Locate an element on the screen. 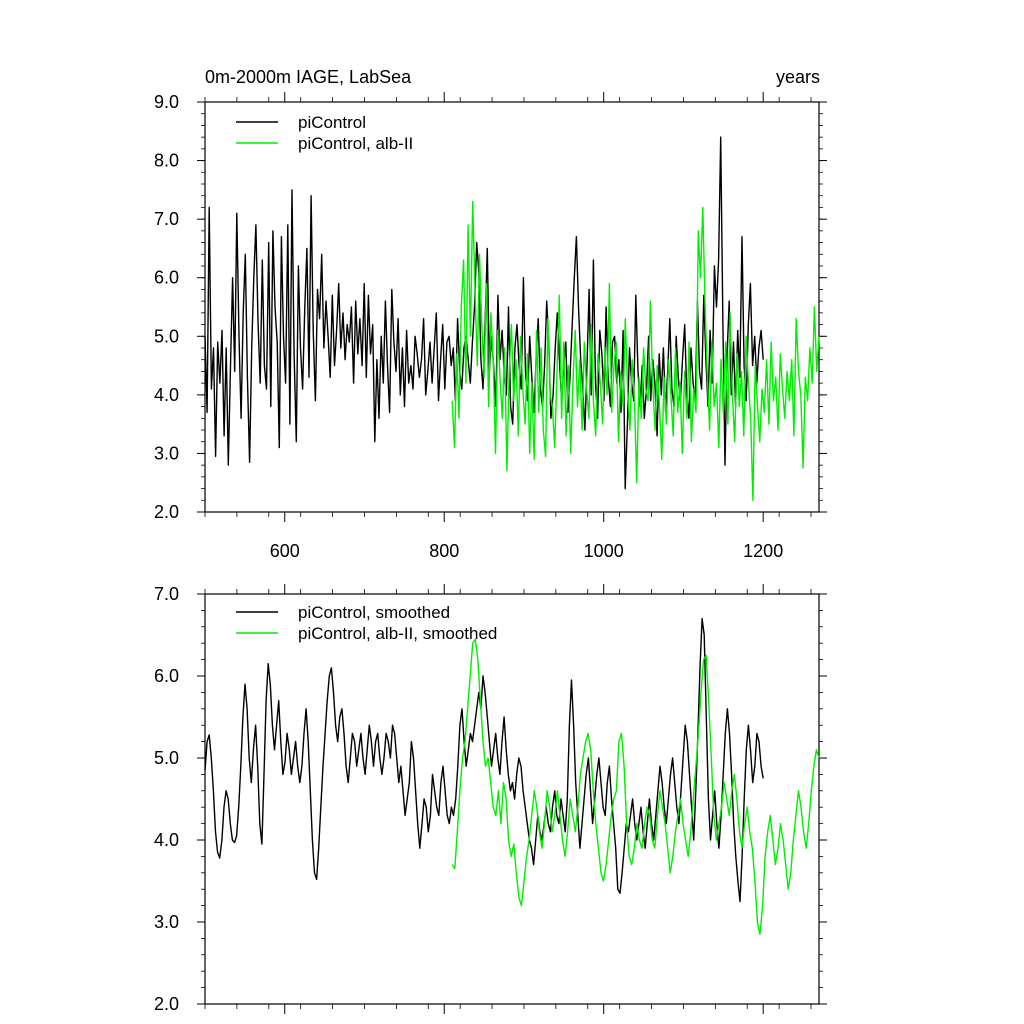  series-line-picontrol-alb-ii is located at coordinates (635, 350).